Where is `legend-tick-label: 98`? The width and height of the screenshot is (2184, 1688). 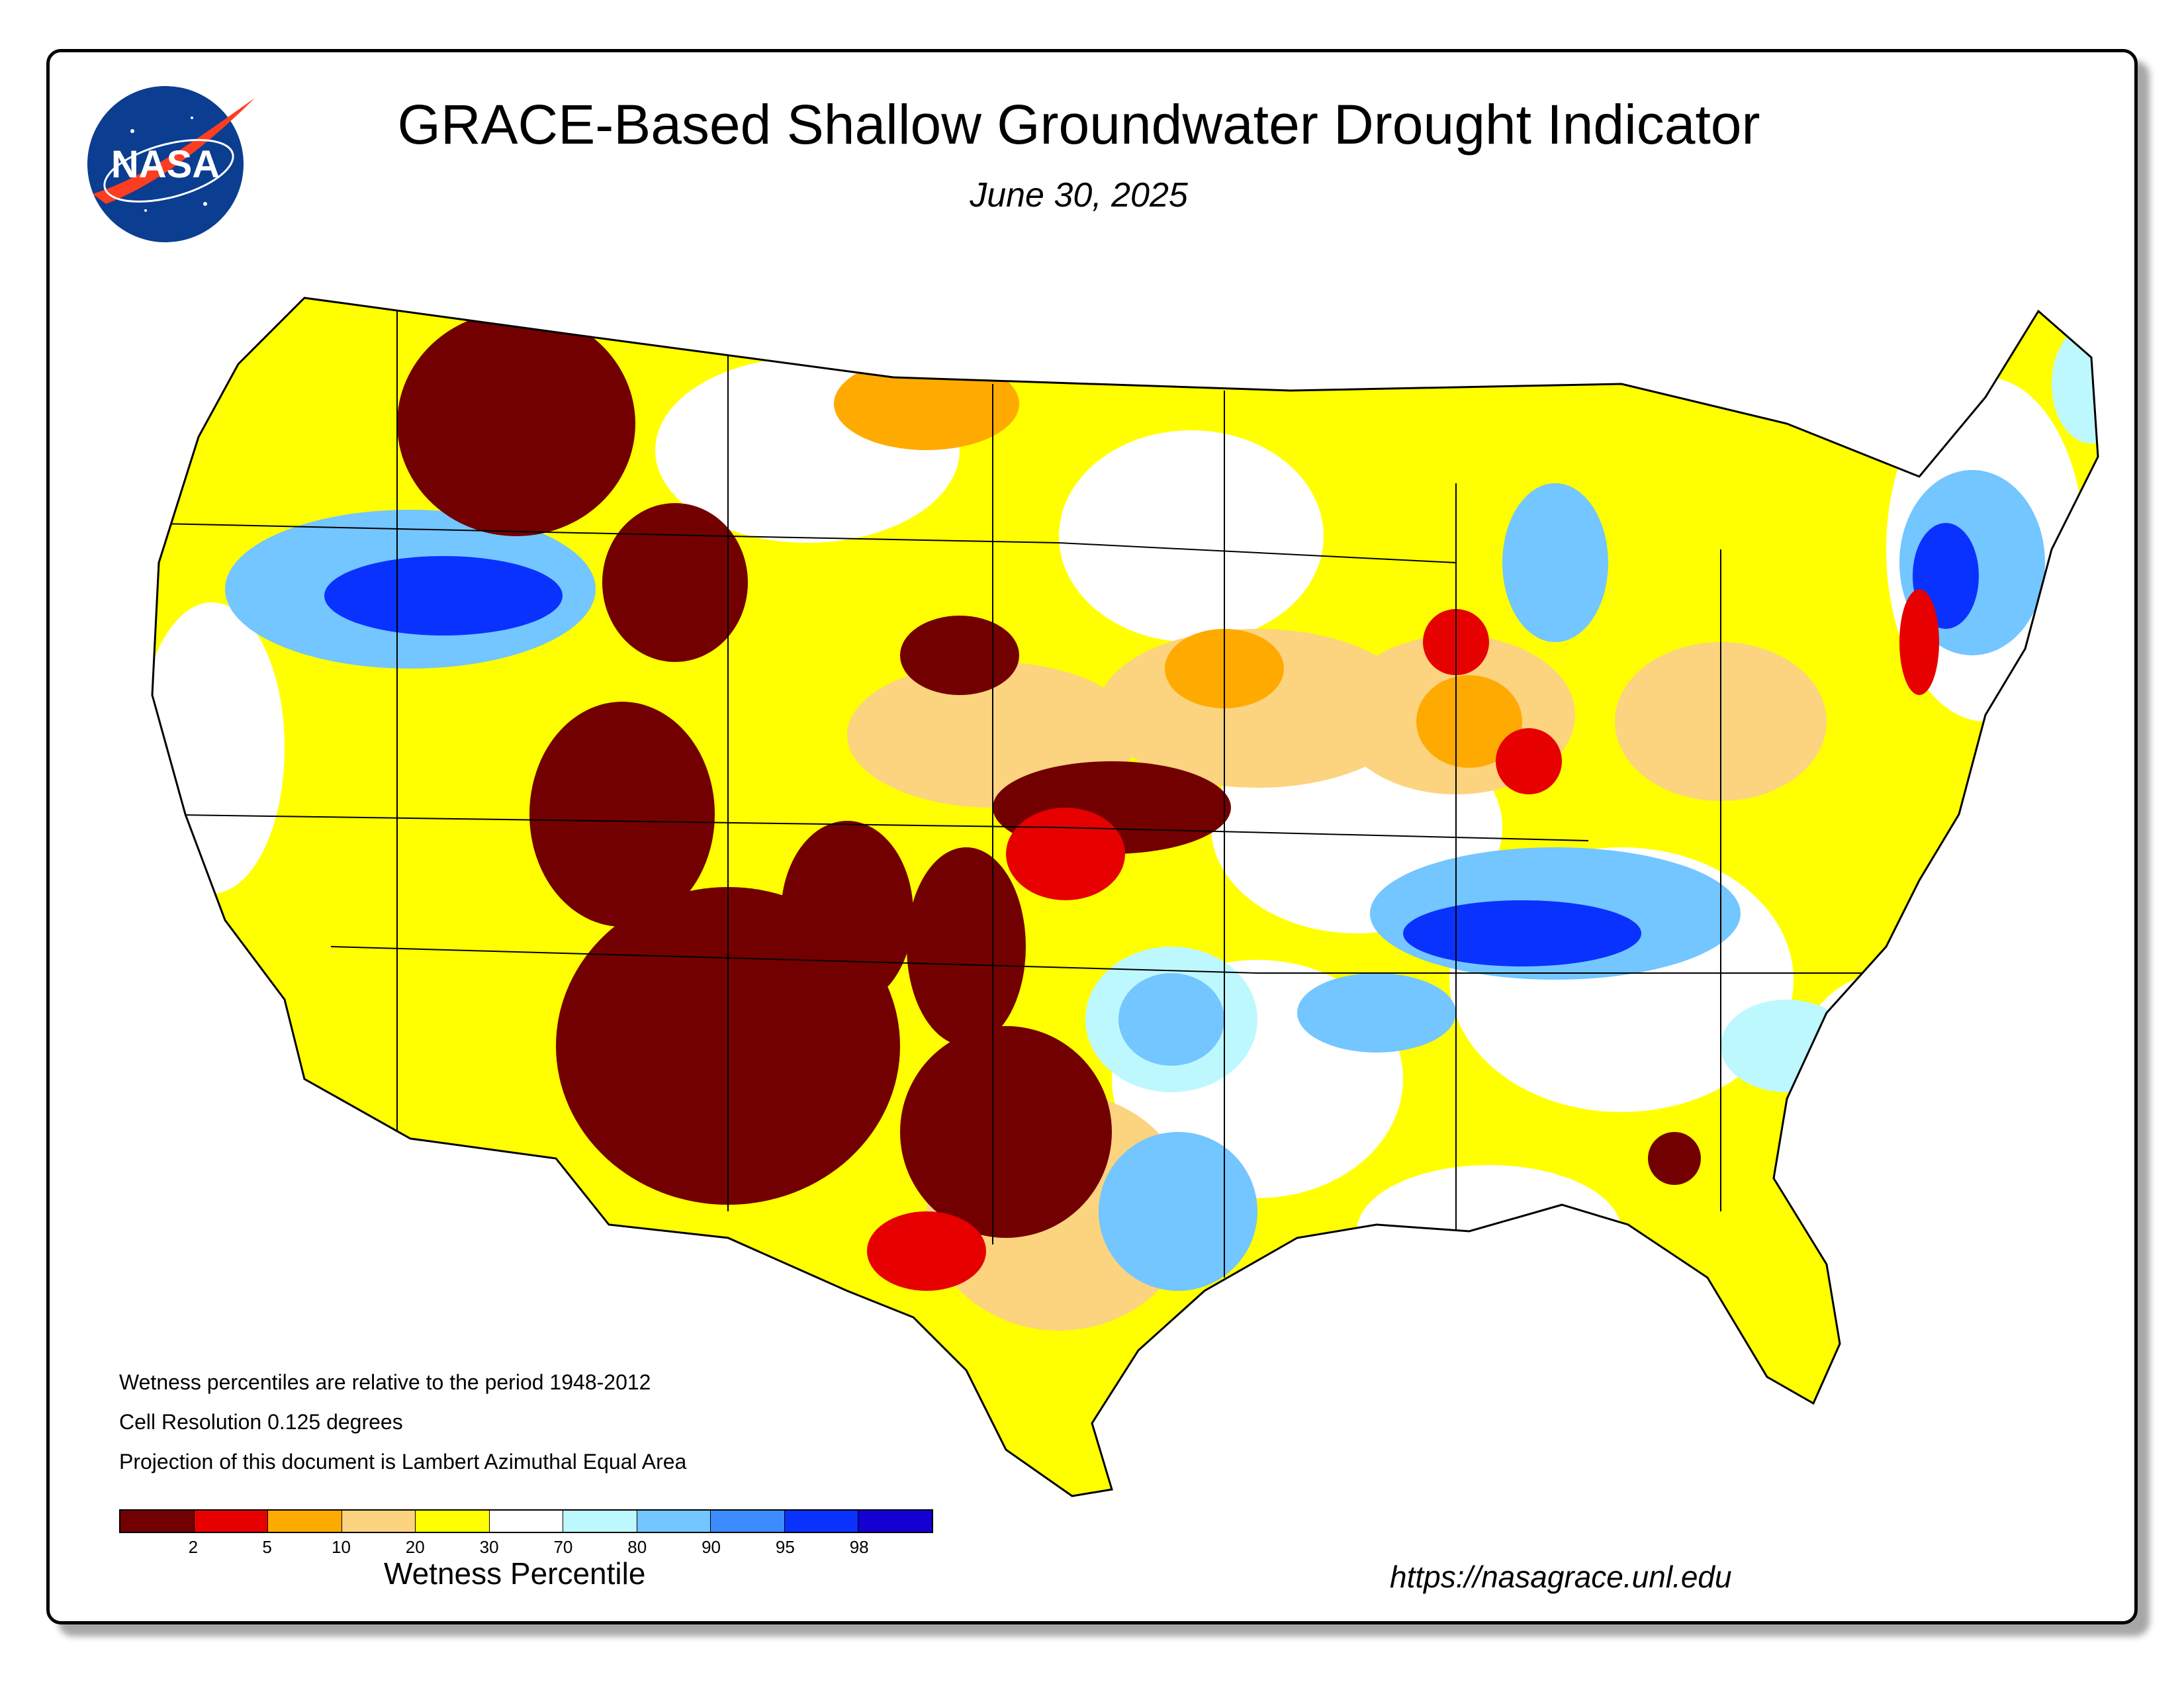
legend-tick-label: 98 is located at coordinates (859, 1547).